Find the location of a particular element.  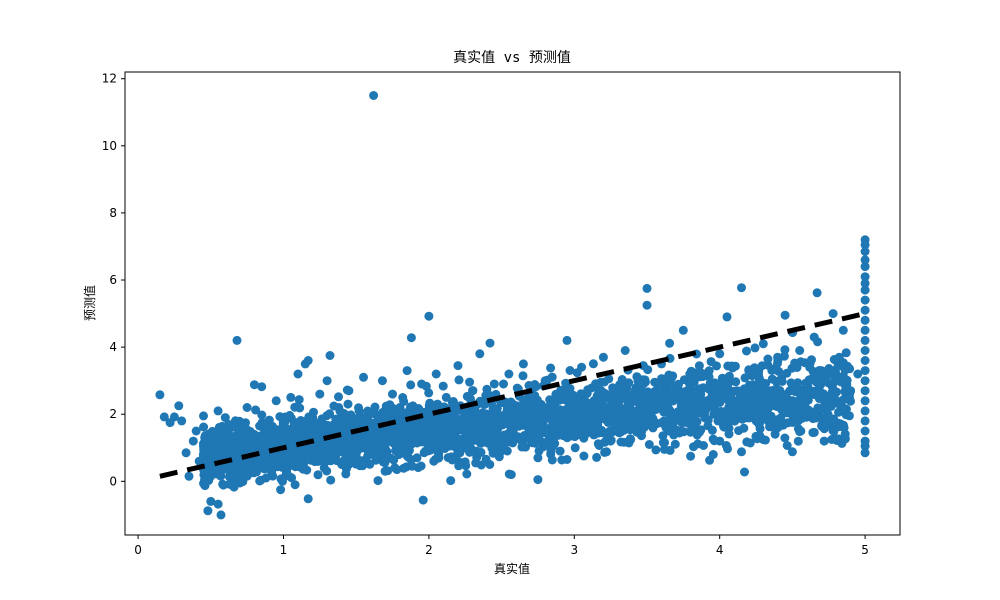

x-tick-label: 2 is located at coordinates (429, 550).